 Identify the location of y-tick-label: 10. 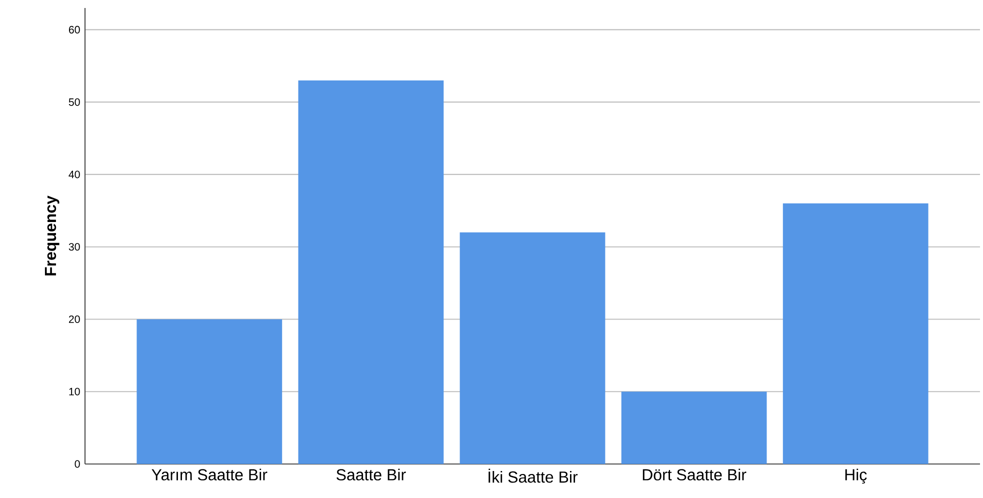
(74, 392).